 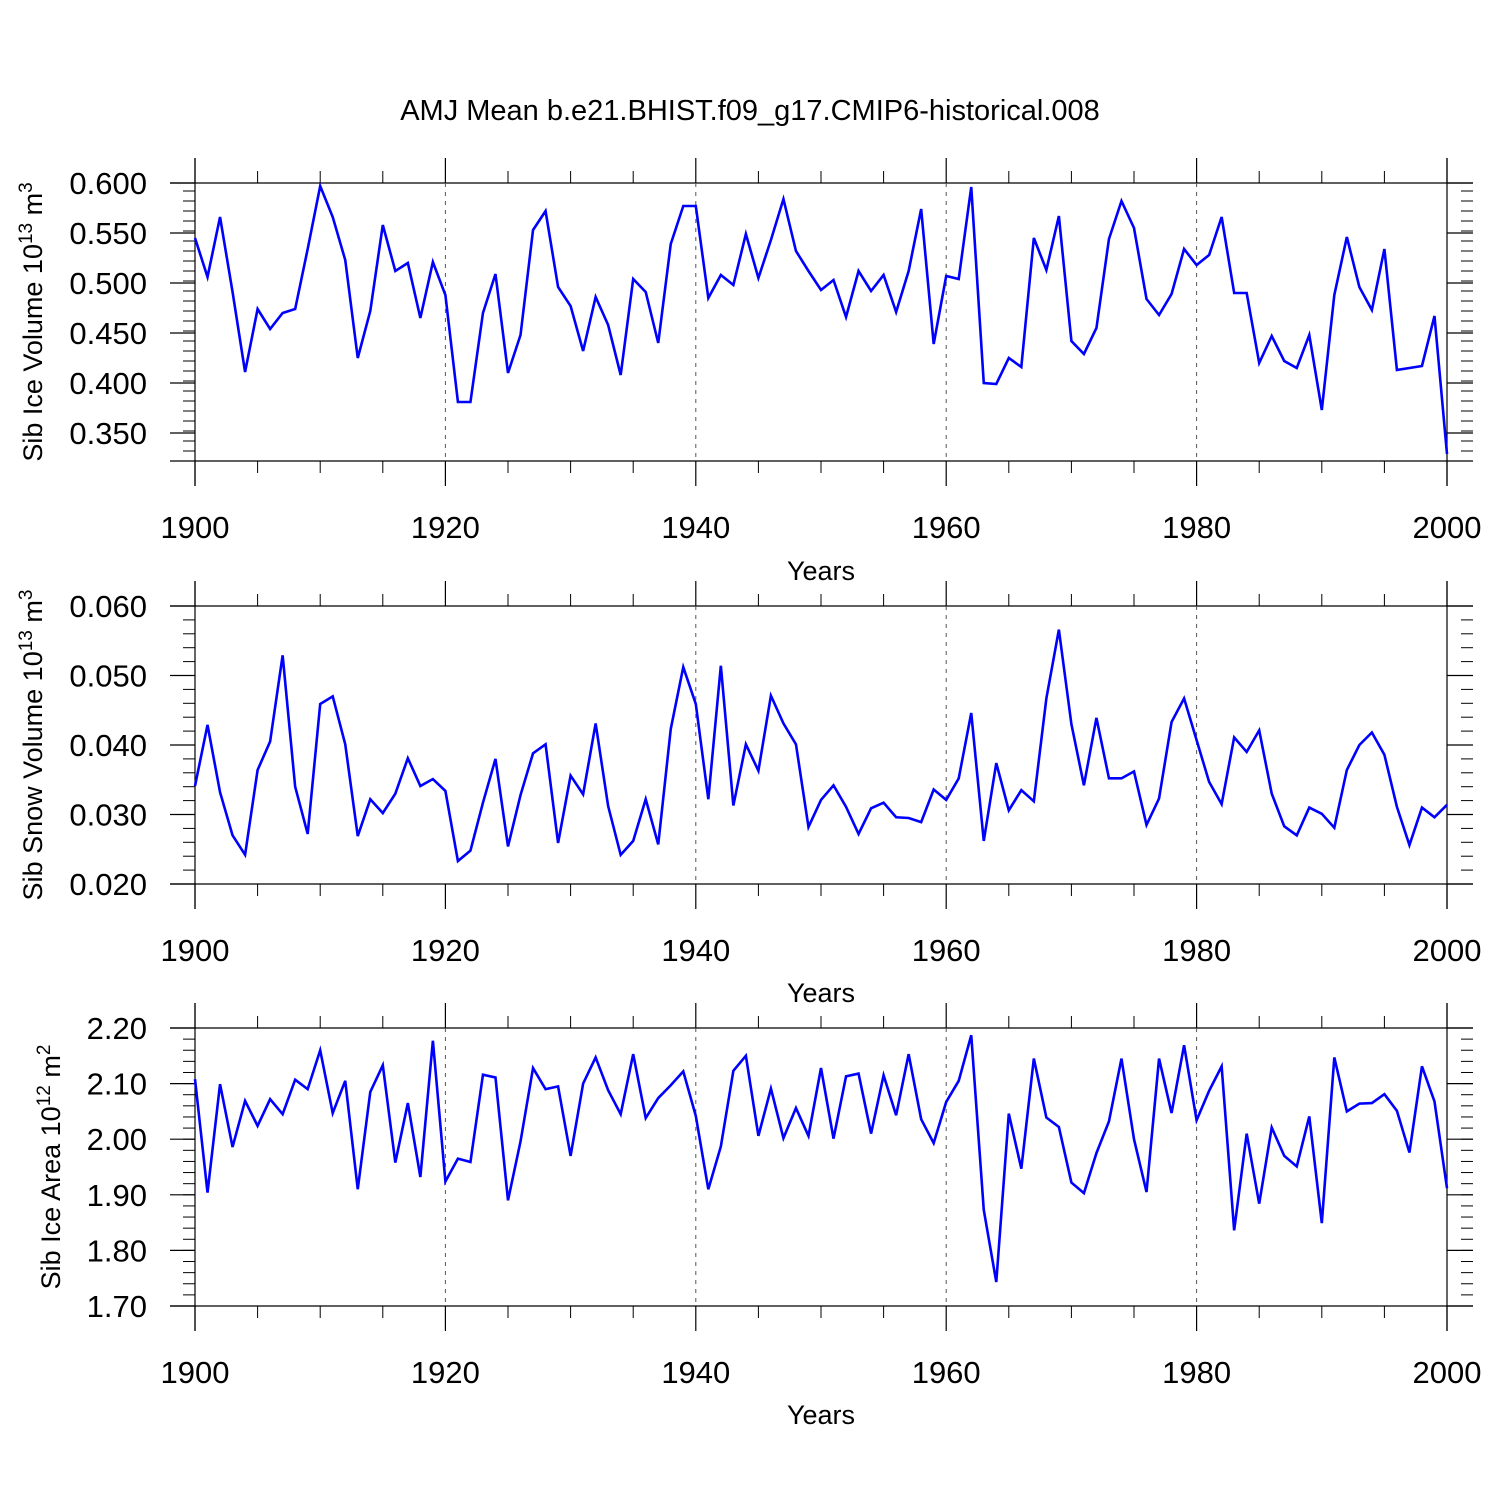 I want to click on y-tick-label: 0.060, so click(x=108, y=606).